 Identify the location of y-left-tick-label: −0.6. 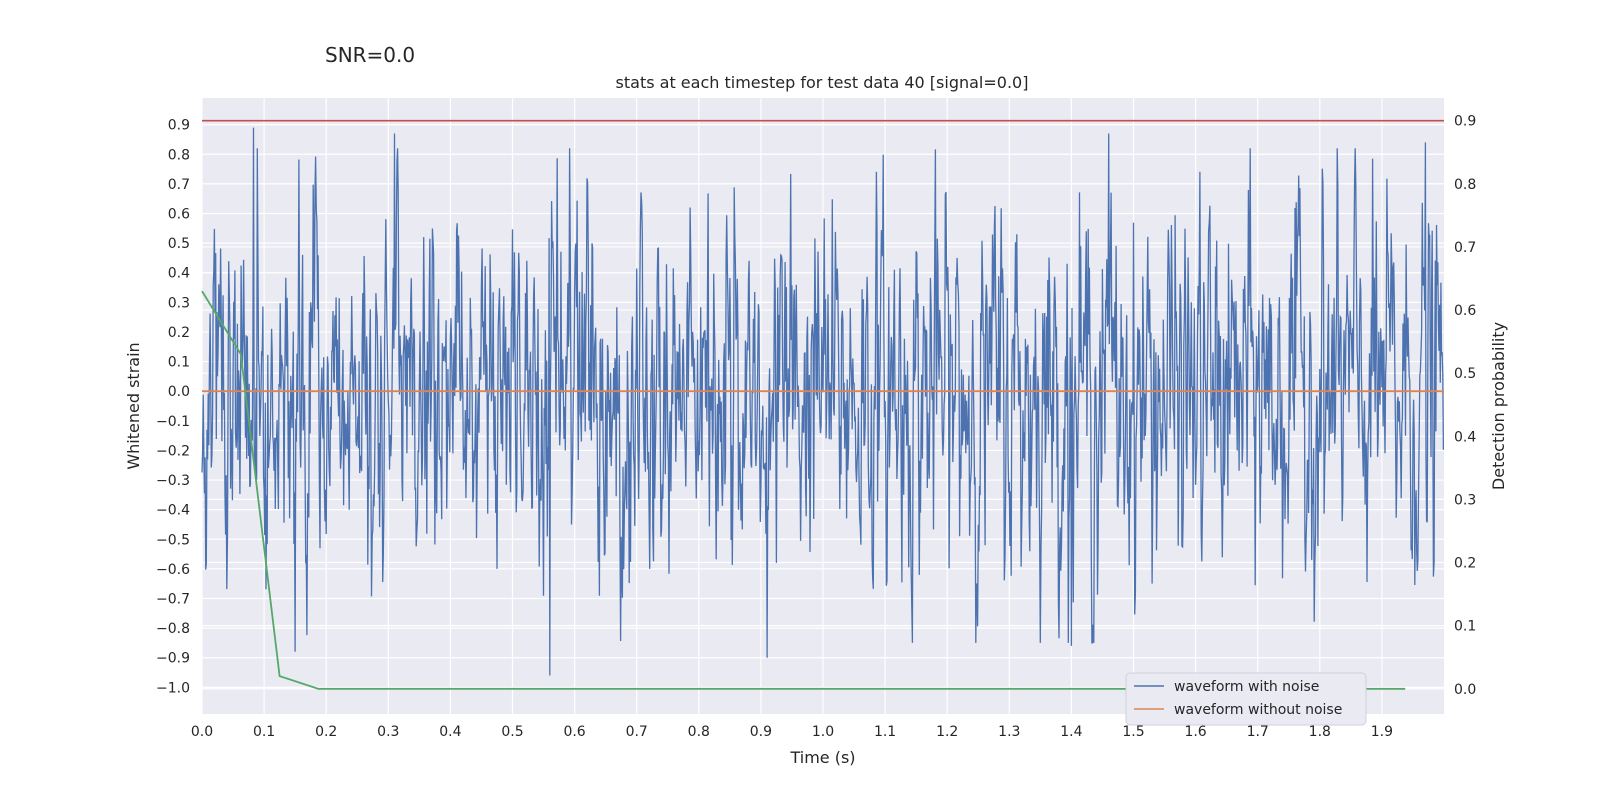
(173, 570).